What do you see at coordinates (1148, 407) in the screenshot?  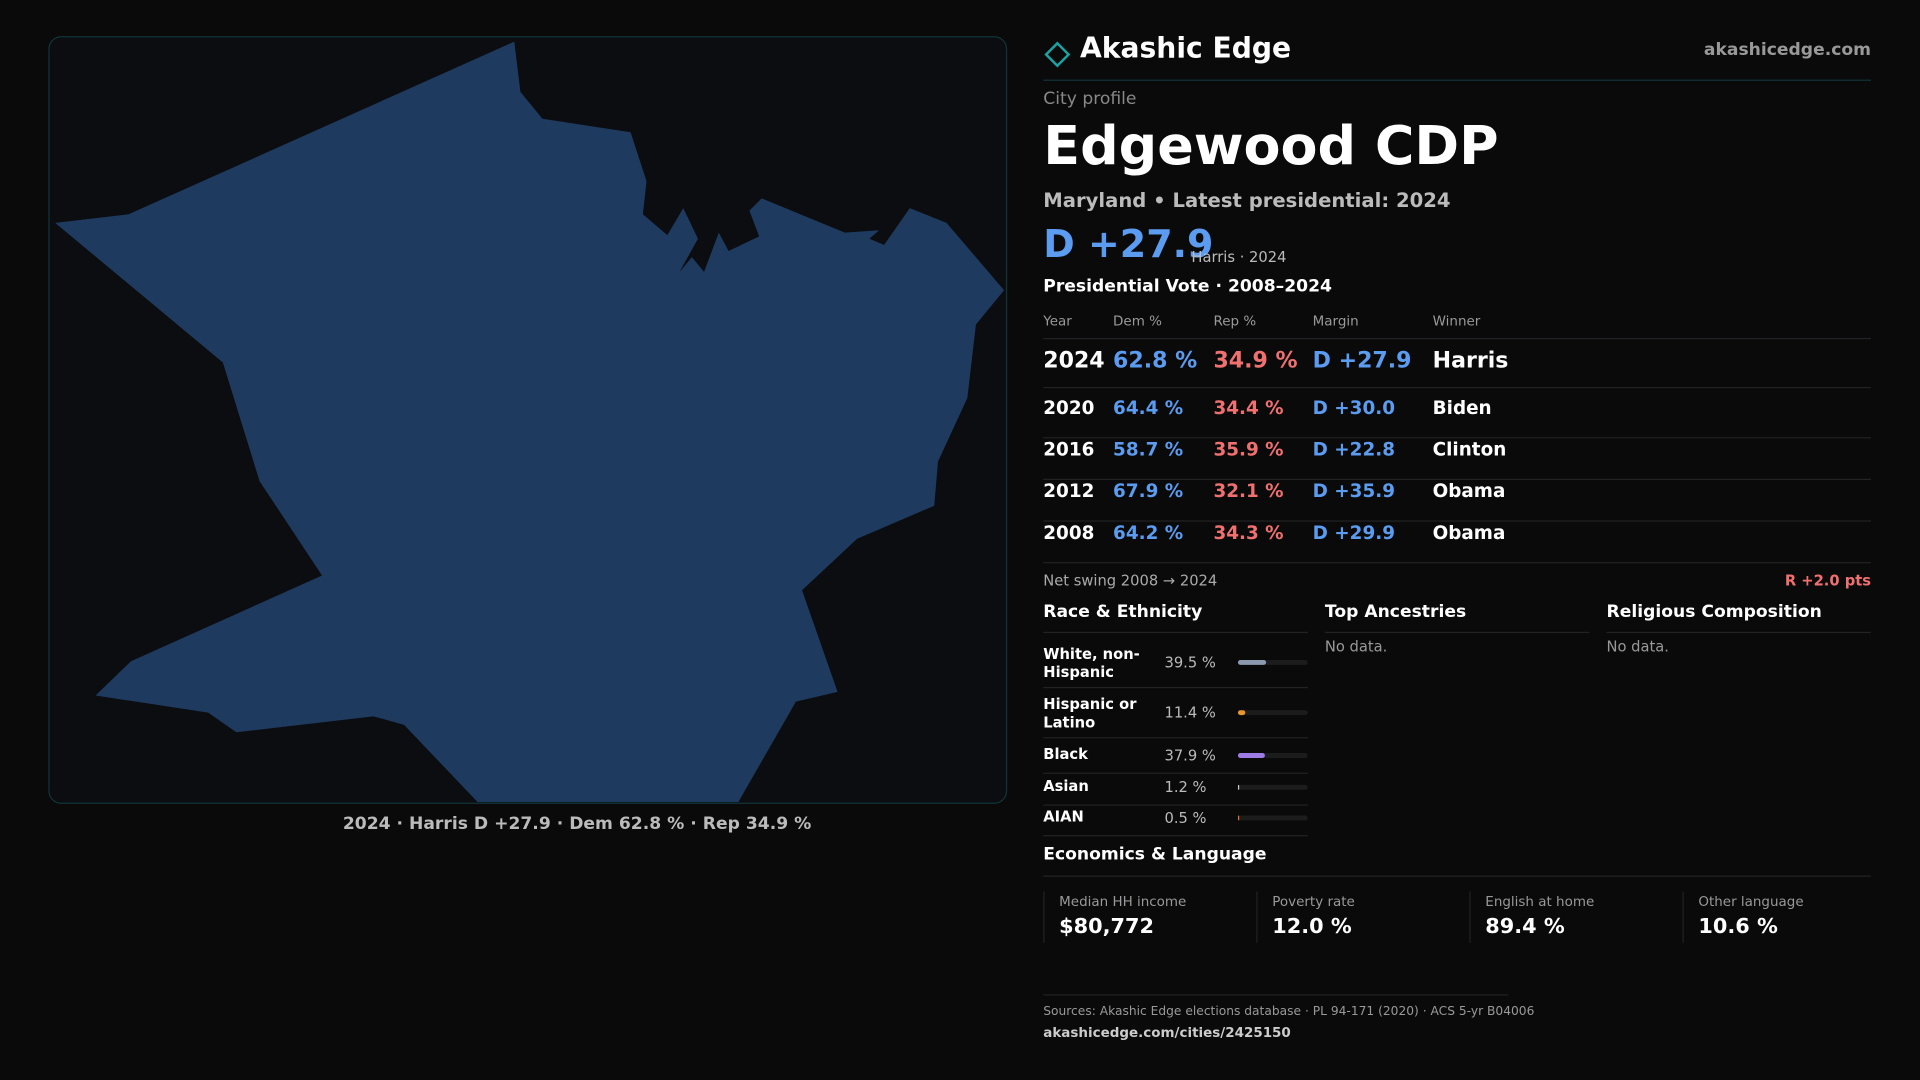 I see `table-cell: 64.4 %` at bounding box center [1148, 407].